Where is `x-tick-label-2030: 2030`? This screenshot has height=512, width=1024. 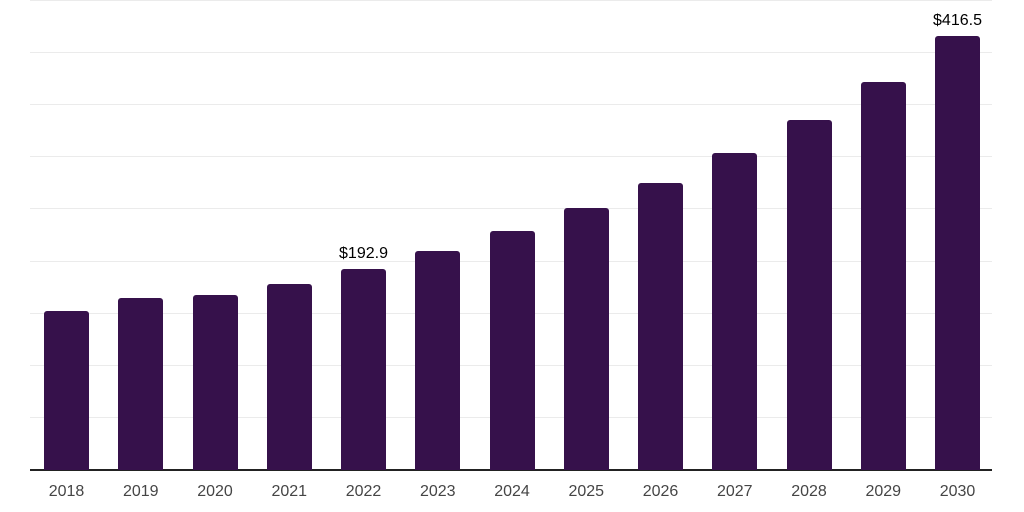
x-tick-label-2030: 2030 is located at coordinates (957, 491).